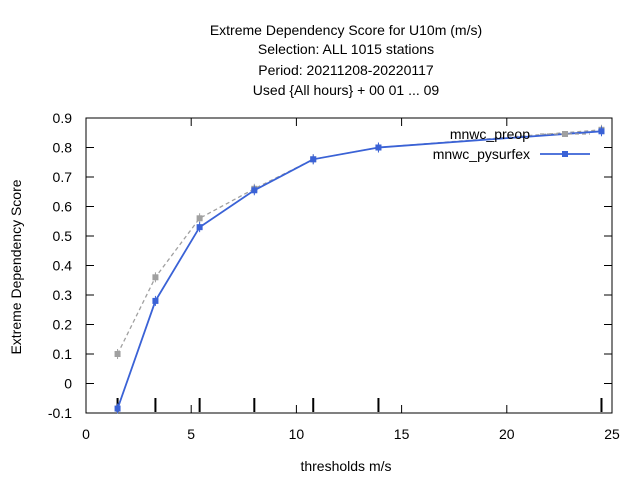 Image resolution: width=640 pixels, height=480 pixels. What do you see at coordinates (63, 266) in the screenshot?
I see `y-tick-label: 0.4` at bounding box center [63, 266].